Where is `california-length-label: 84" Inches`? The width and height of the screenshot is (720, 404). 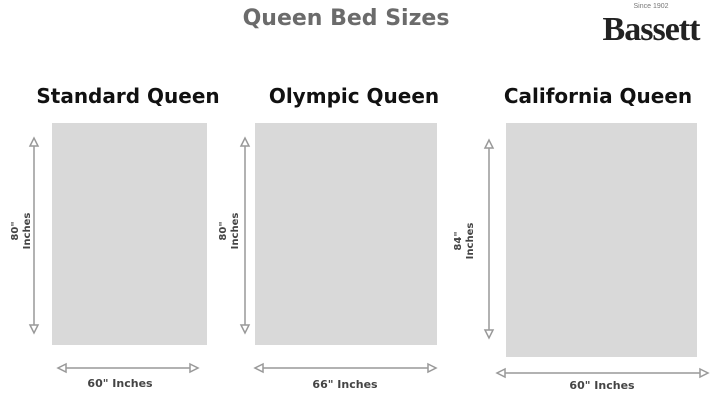 california-length-label: 84" Inches is located at coordinates (465, 241).